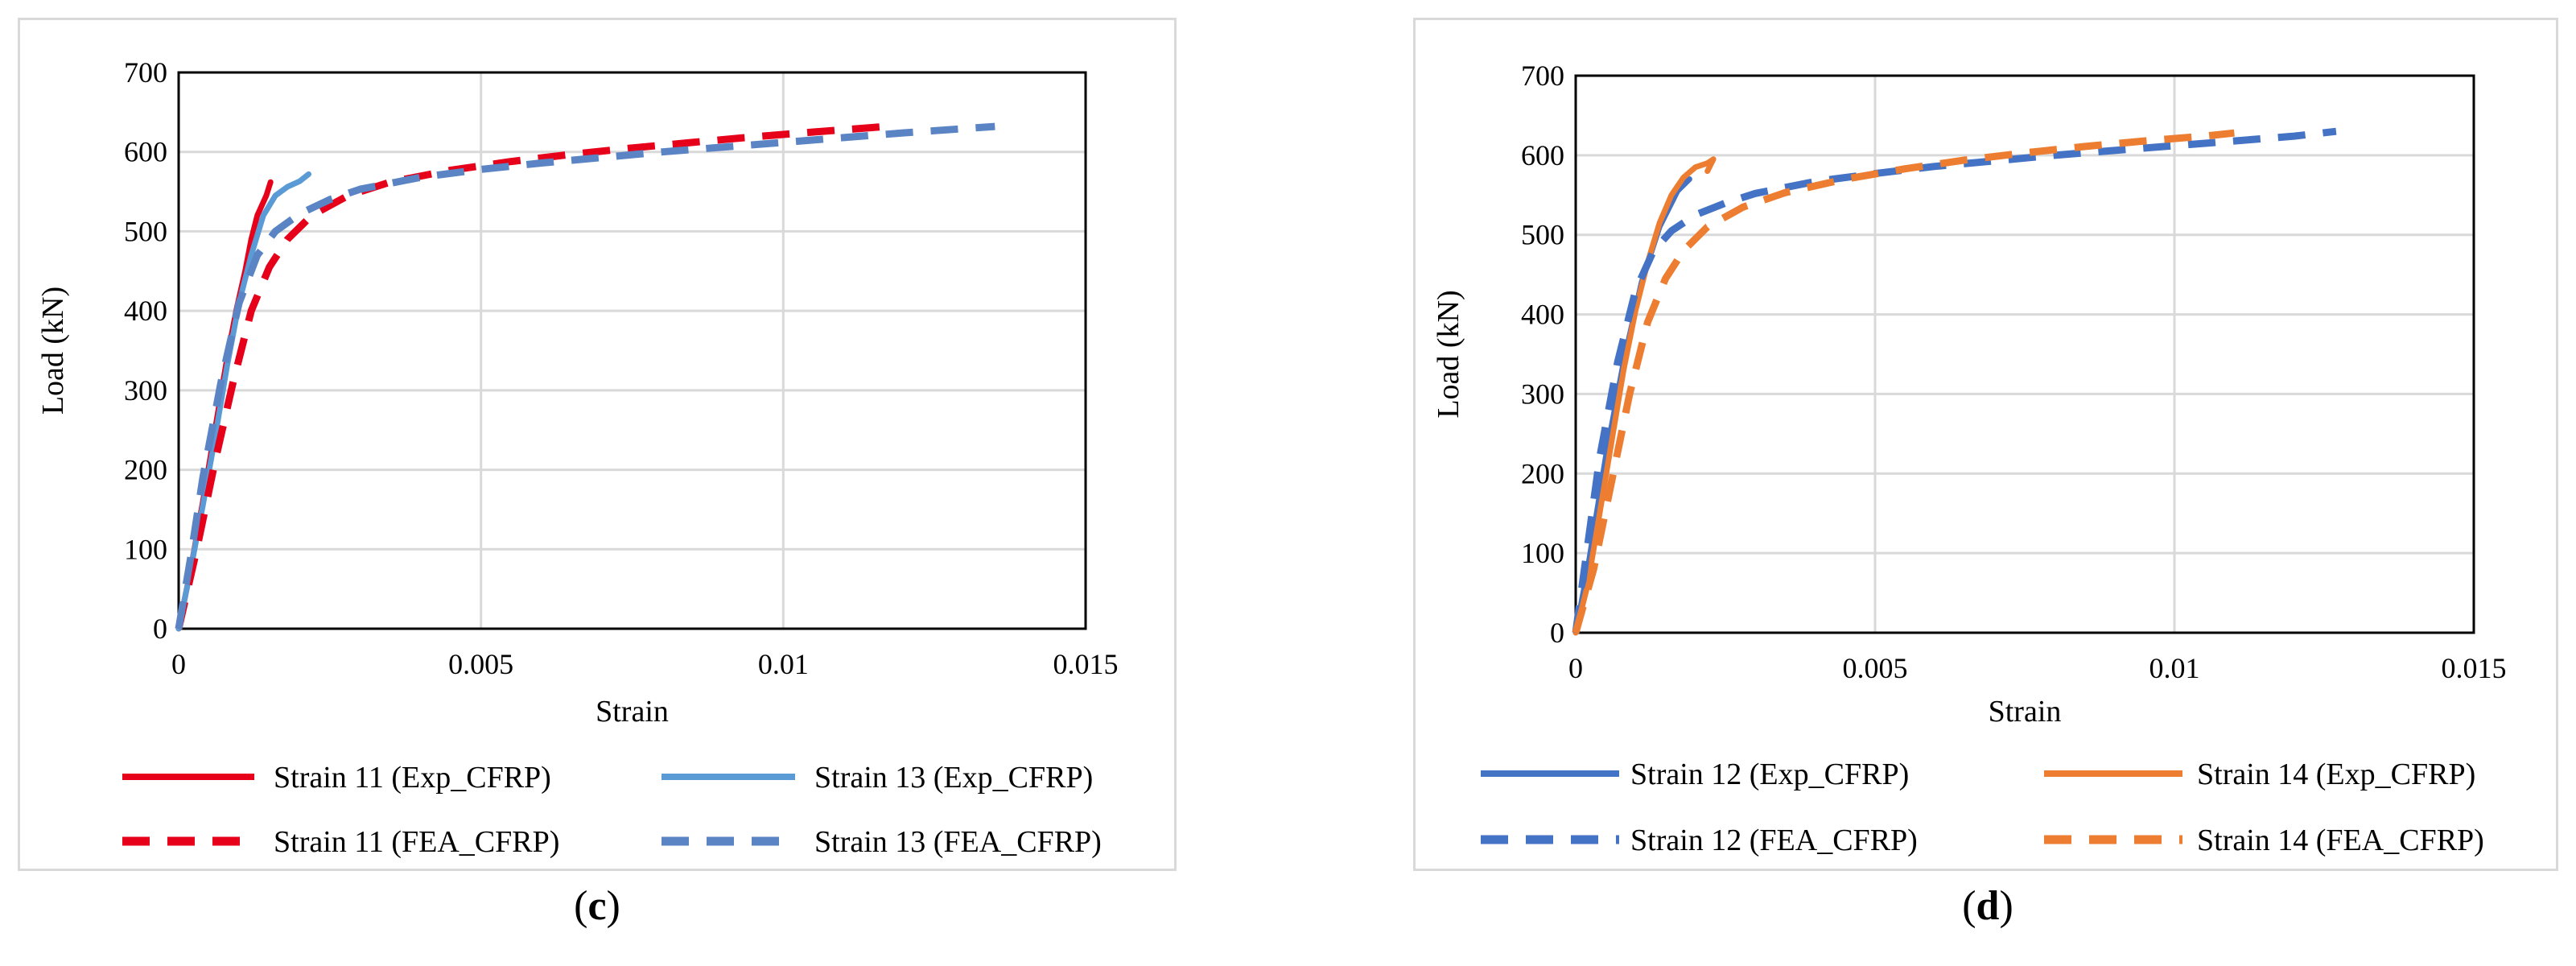 The width and height of the screenshot is (2576, 966). What do you see at coordinates (1542, 155) in the screenshot?
I see `ytick-label-d-6: 600` at bounding box center [1542, 155].